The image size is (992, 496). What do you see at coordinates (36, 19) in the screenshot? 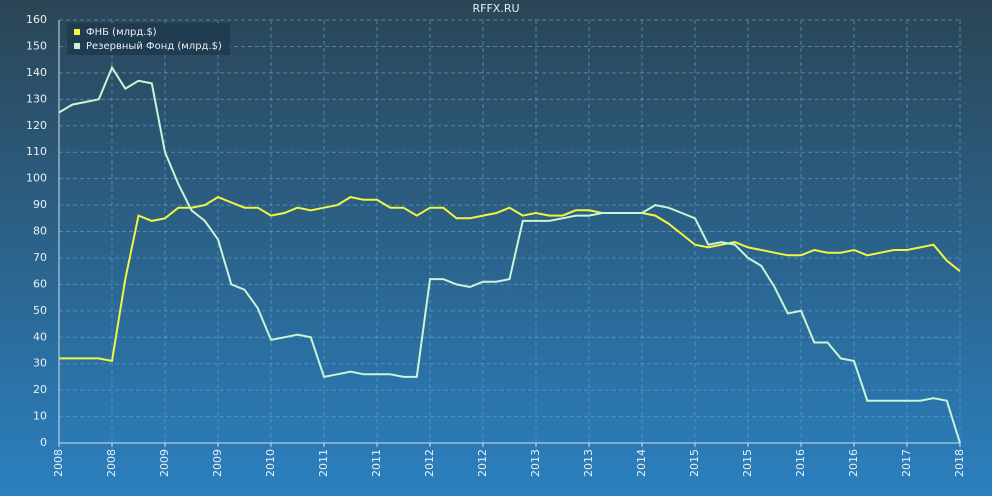
I see `y-tick-label: 160` at bounding box center [36, 19].